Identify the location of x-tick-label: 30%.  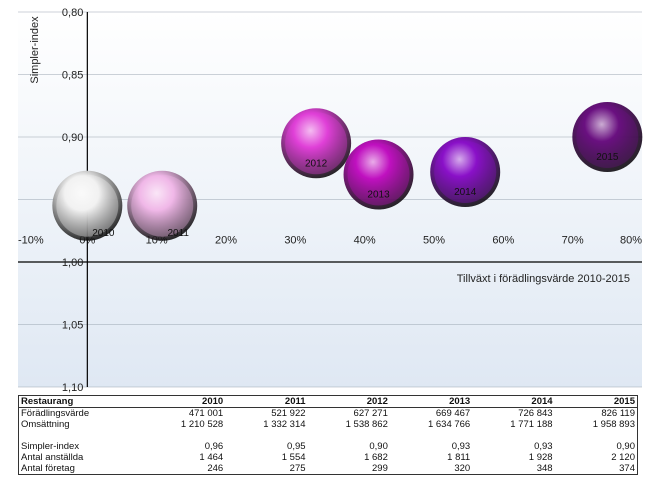
(295, 240).